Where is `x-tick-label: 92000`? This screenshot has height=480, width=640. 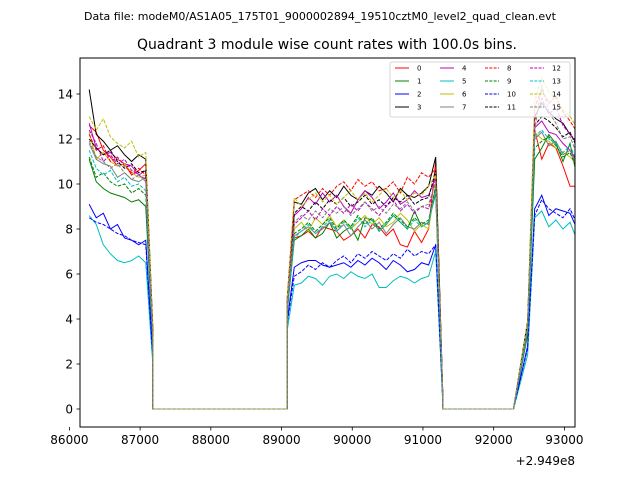
x-tick-label: 92000 is located at coordinates (494, 440).